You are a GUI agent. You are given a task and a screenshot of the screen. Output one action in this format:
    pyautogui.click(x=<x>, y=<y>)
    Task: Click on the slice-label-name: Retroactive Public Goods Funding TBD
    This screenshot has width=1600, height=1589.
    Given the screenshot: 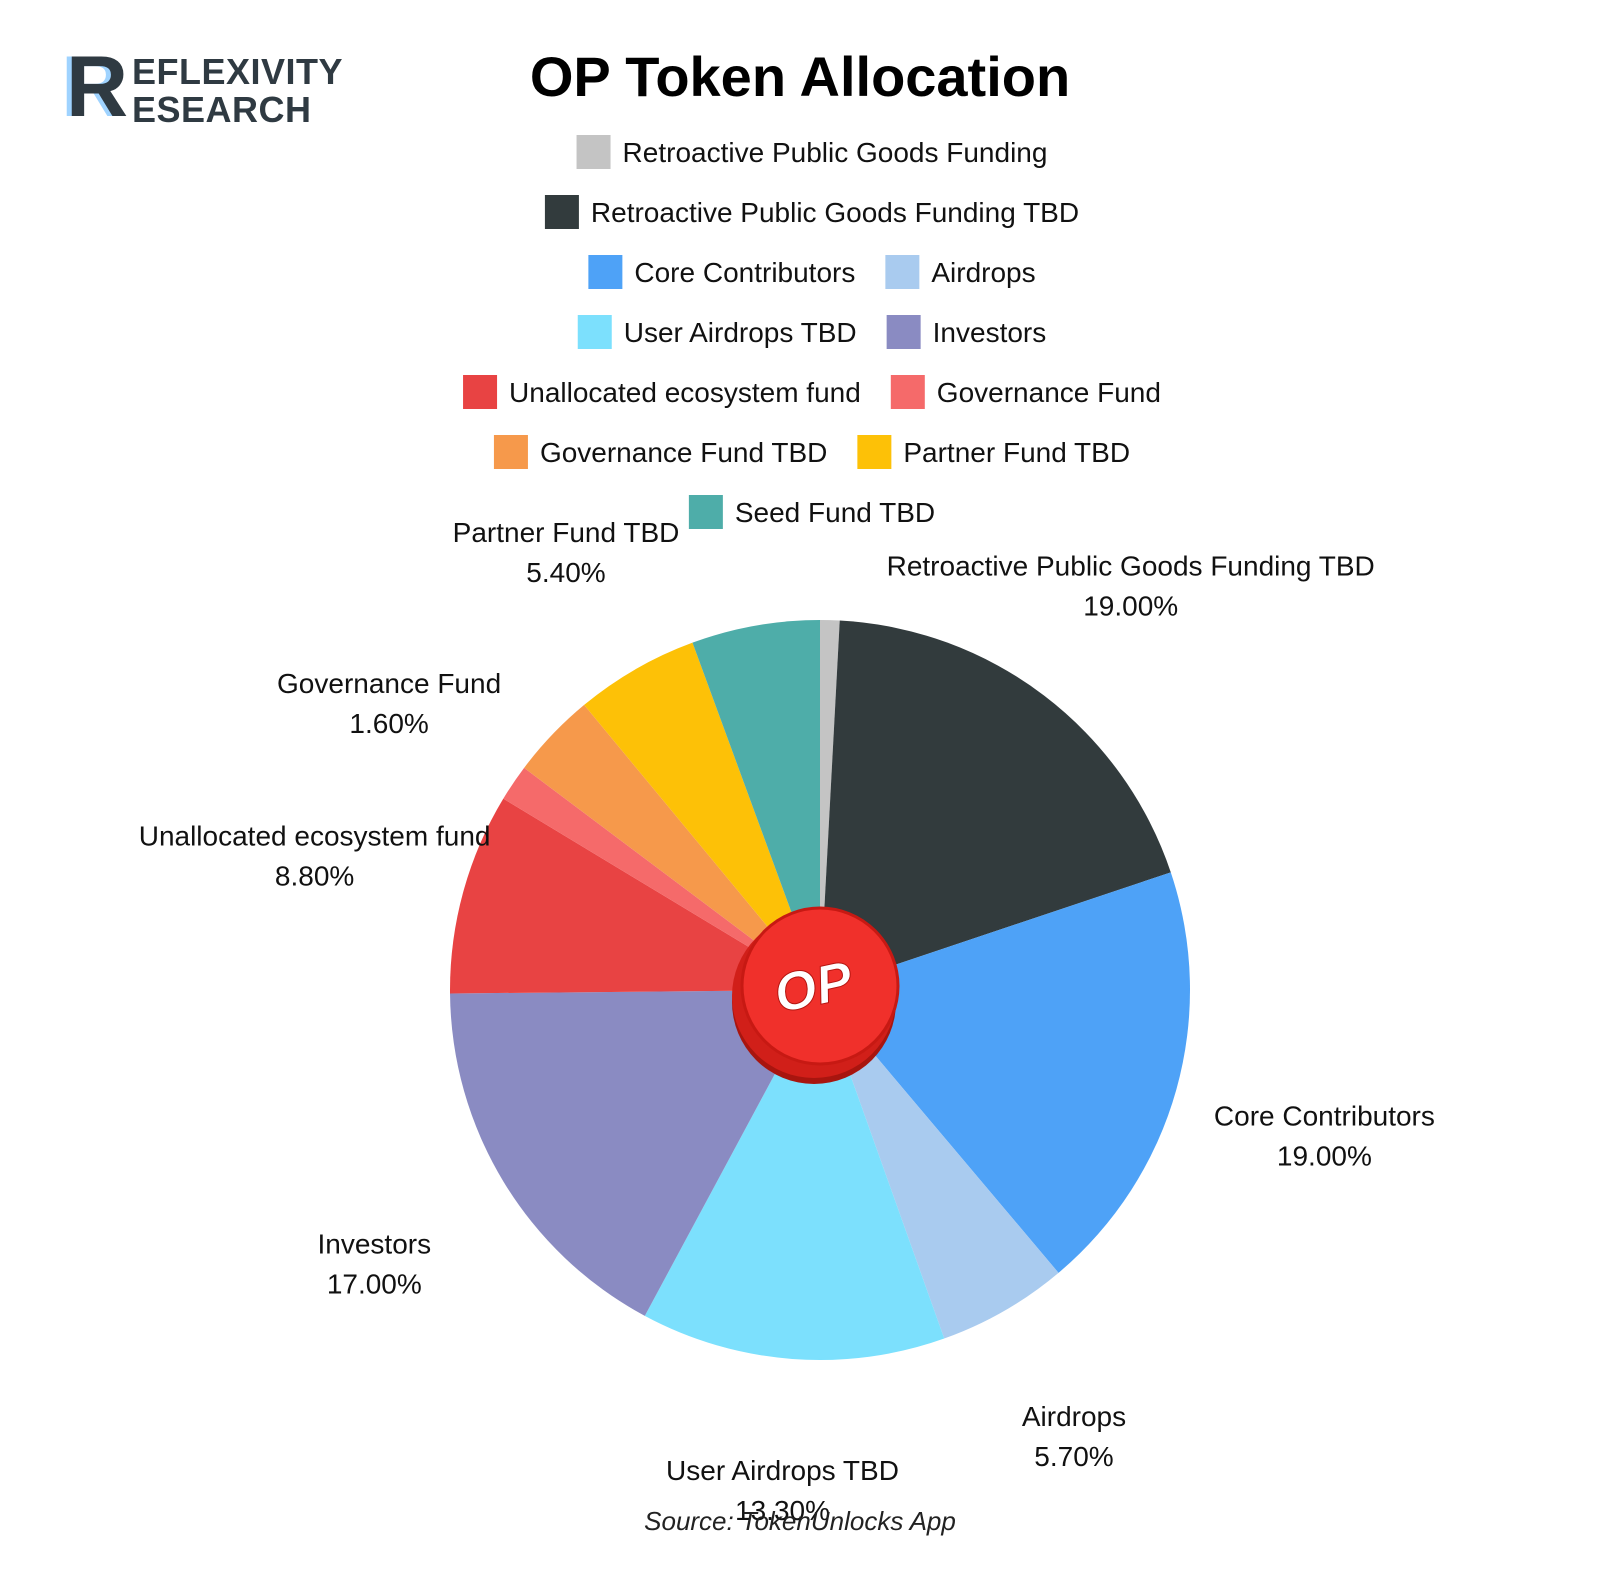 What is the action you would take?
    pyautogui.click(x=1131, y=566)
    